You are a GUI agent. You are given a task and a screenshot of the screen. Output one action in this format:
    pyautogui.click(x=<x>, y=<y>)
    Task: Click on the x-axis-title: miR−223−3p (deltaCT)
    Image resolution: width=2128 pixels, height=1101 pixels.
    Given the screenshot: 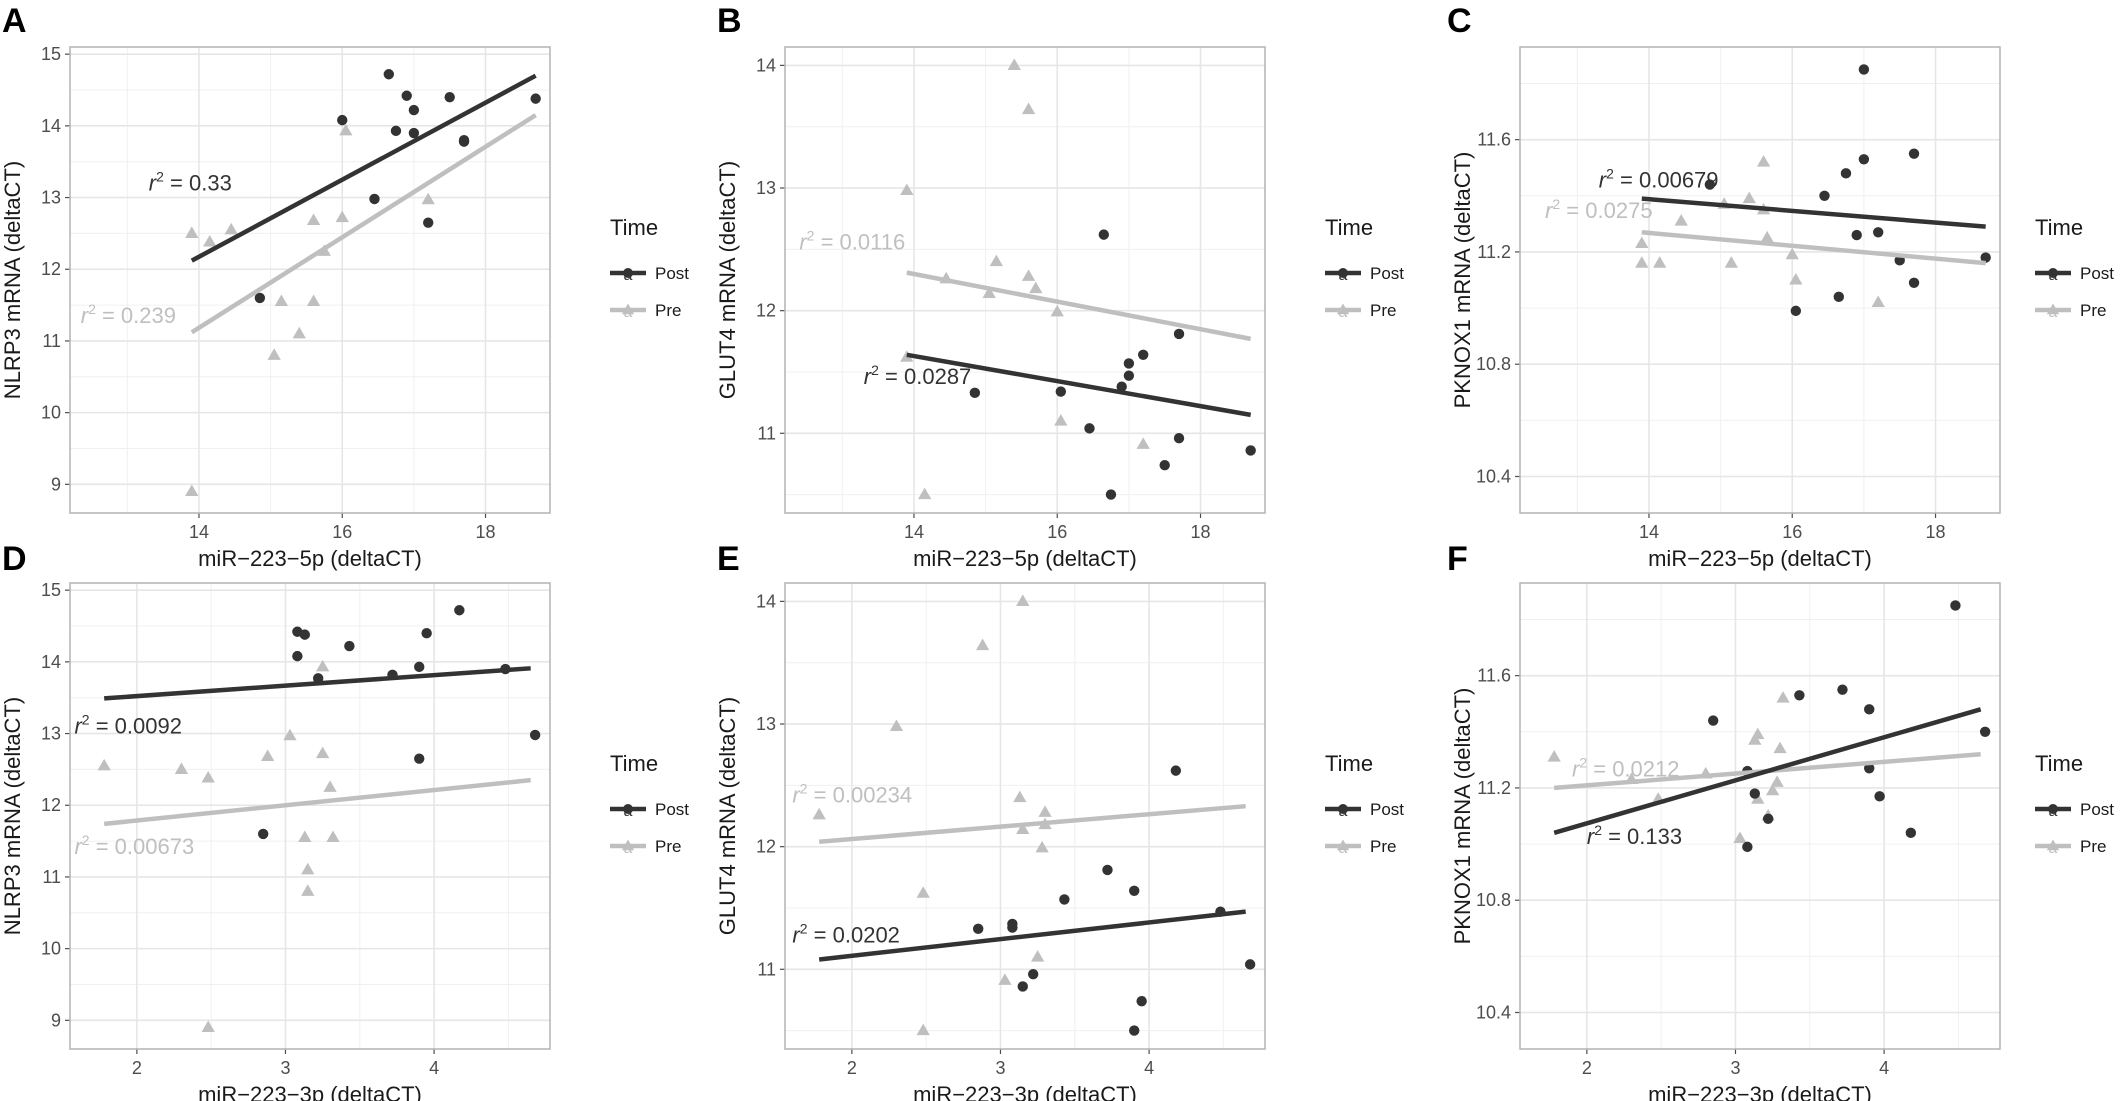 What is the action you would take?
    pyautogui.click(x=1025, y=1091)
    